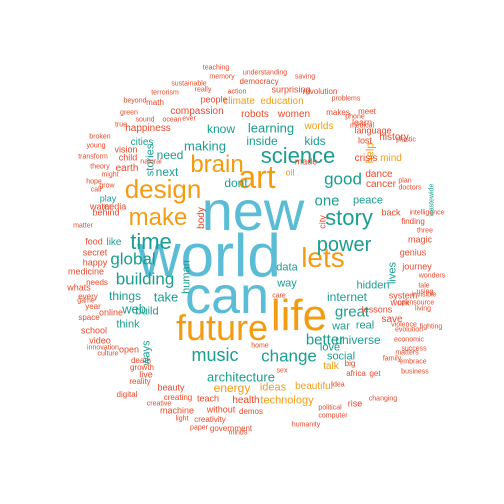 The width and height of the screenshot is (504, 504). I want to click on word-can: can, so click(227, 296).